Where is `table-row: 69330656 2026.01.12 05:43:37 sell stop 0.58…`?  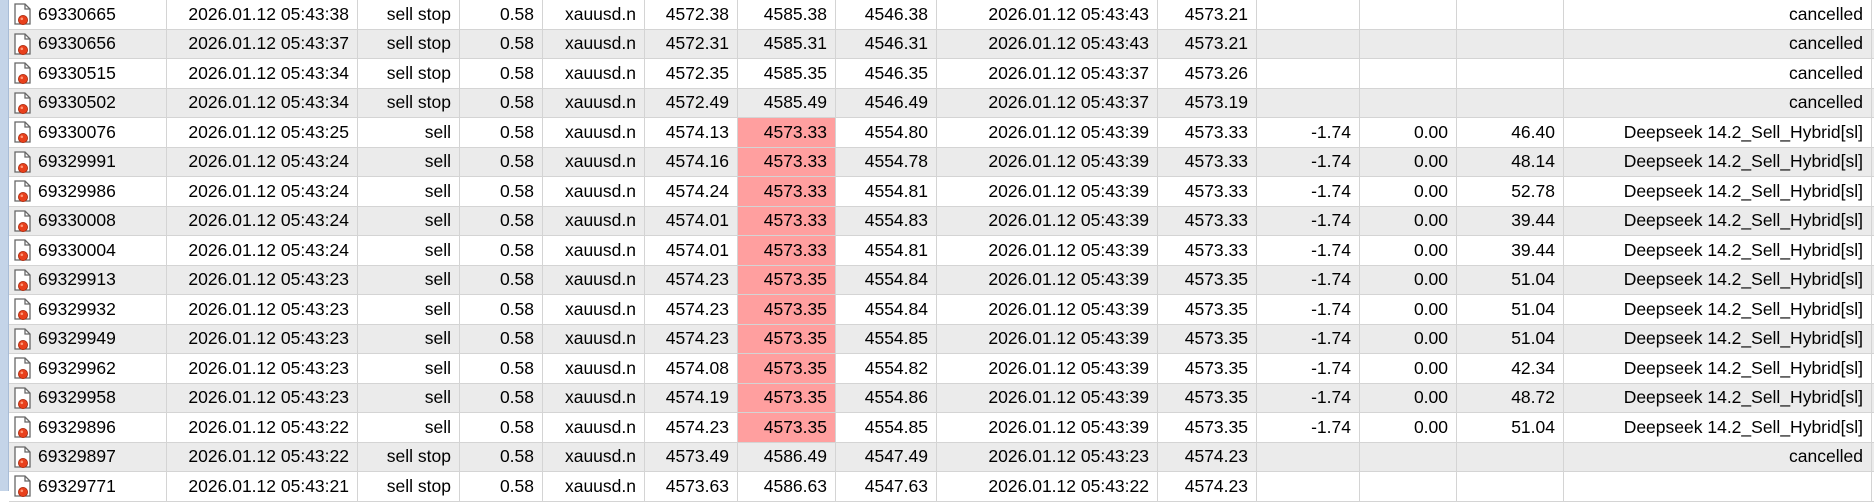 table-row: 69330656 2026.01.12 05:43:37 sell stop 0.58… is located at coordinates (941, 44).